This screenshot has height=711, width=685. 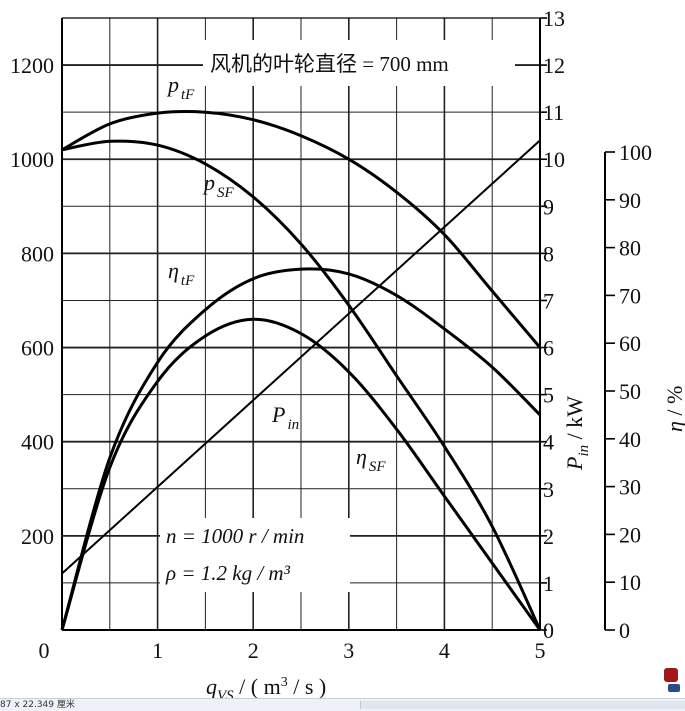 I want to click on left-axis-tick-label: 1000, so click(x=32, y=159).